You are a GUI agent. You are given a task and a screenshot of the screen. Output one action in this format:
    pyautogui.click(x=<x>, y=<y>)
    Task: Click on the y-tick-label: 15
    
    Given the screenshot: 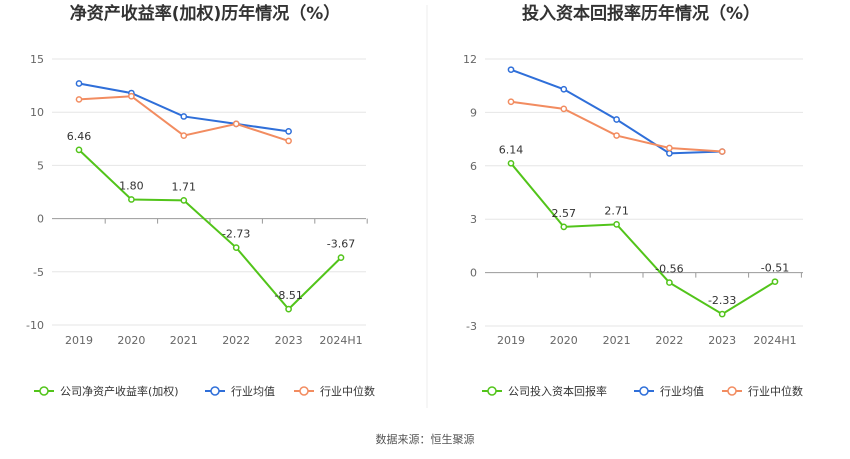 What is the action you would take?
    pyautogui.click(x=37, y=59)
    